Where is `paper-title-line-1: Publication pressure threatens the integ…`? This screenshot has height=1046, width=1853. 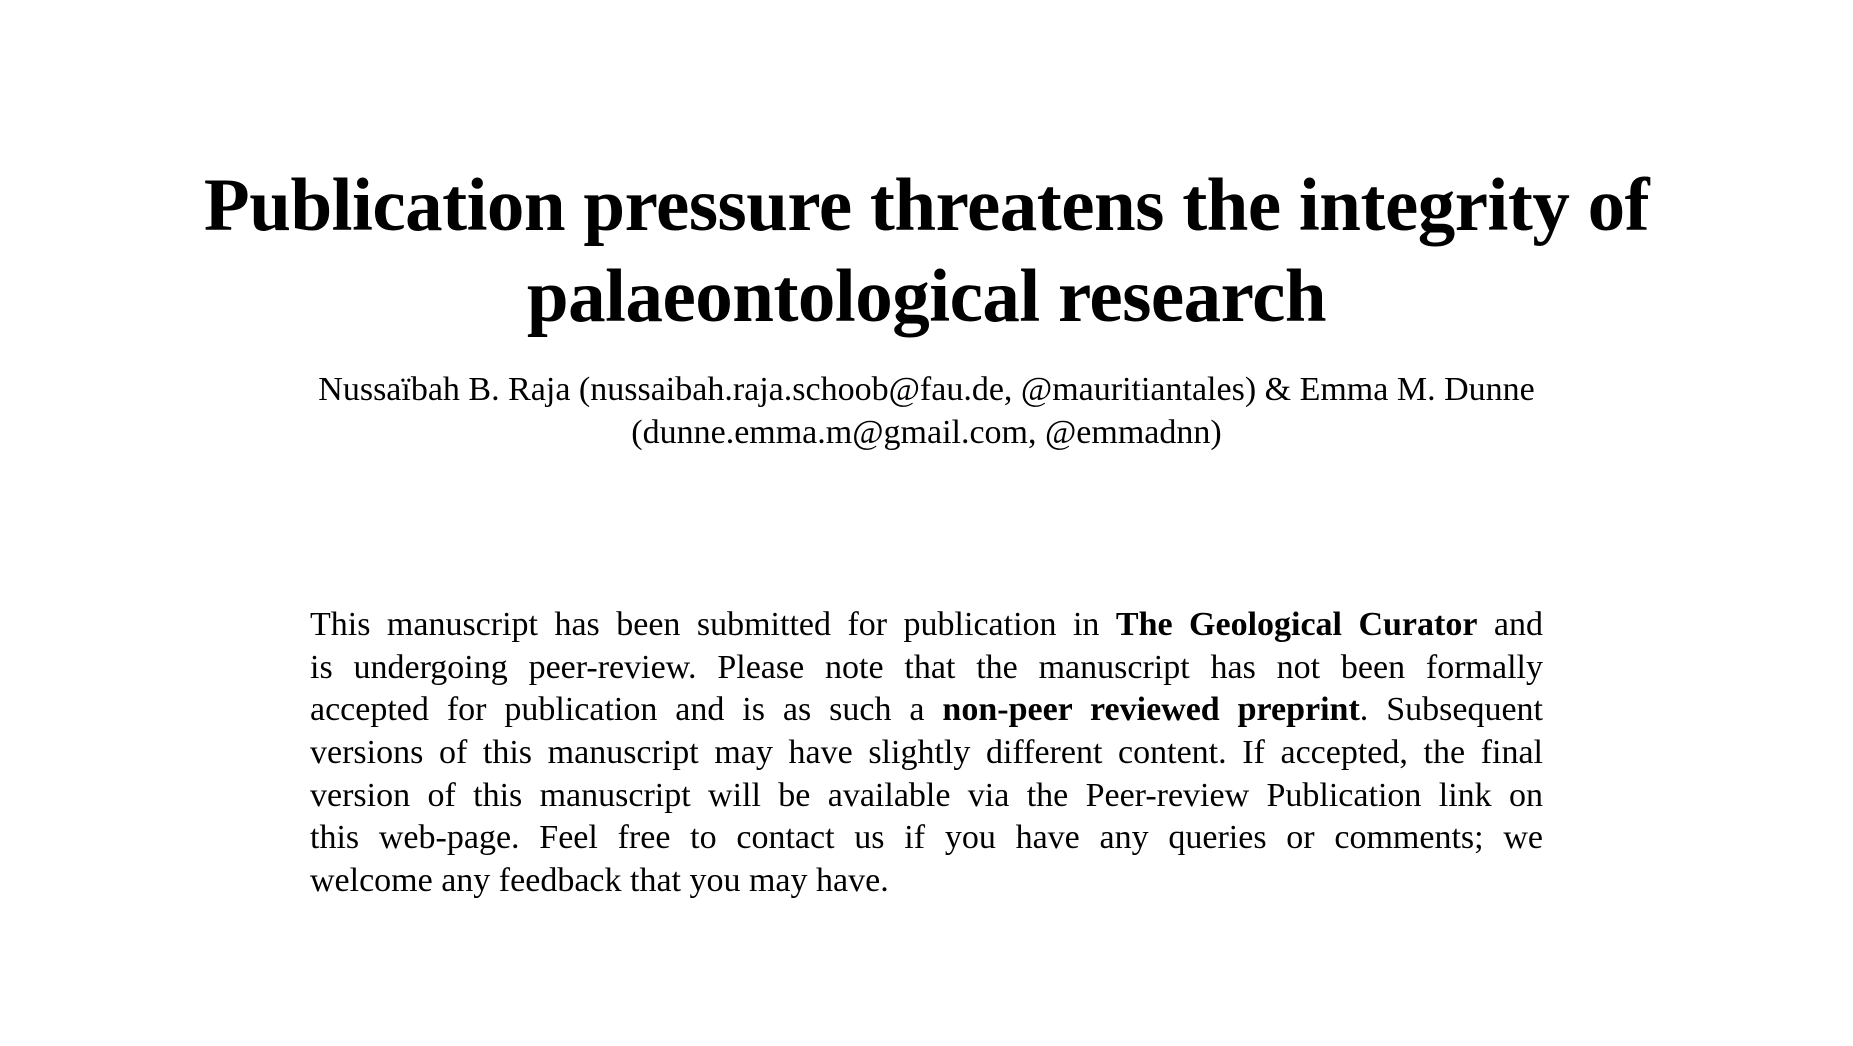
paper-title-line-1: Publication pressure threatens the integ… is located at coordinates (926, 205).